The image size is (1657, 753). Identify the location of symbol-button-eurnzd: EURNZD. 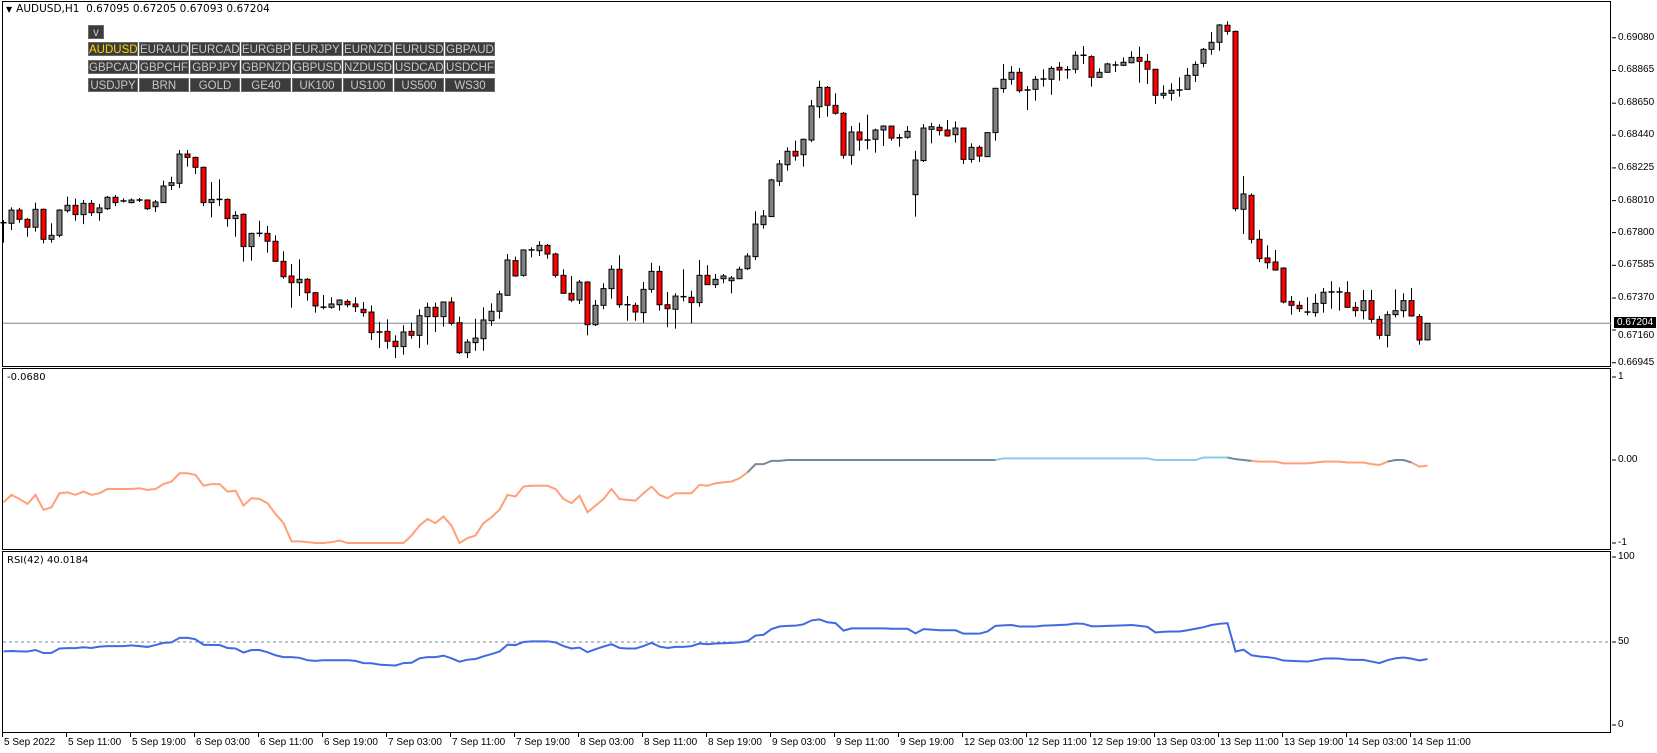
(368, 49).